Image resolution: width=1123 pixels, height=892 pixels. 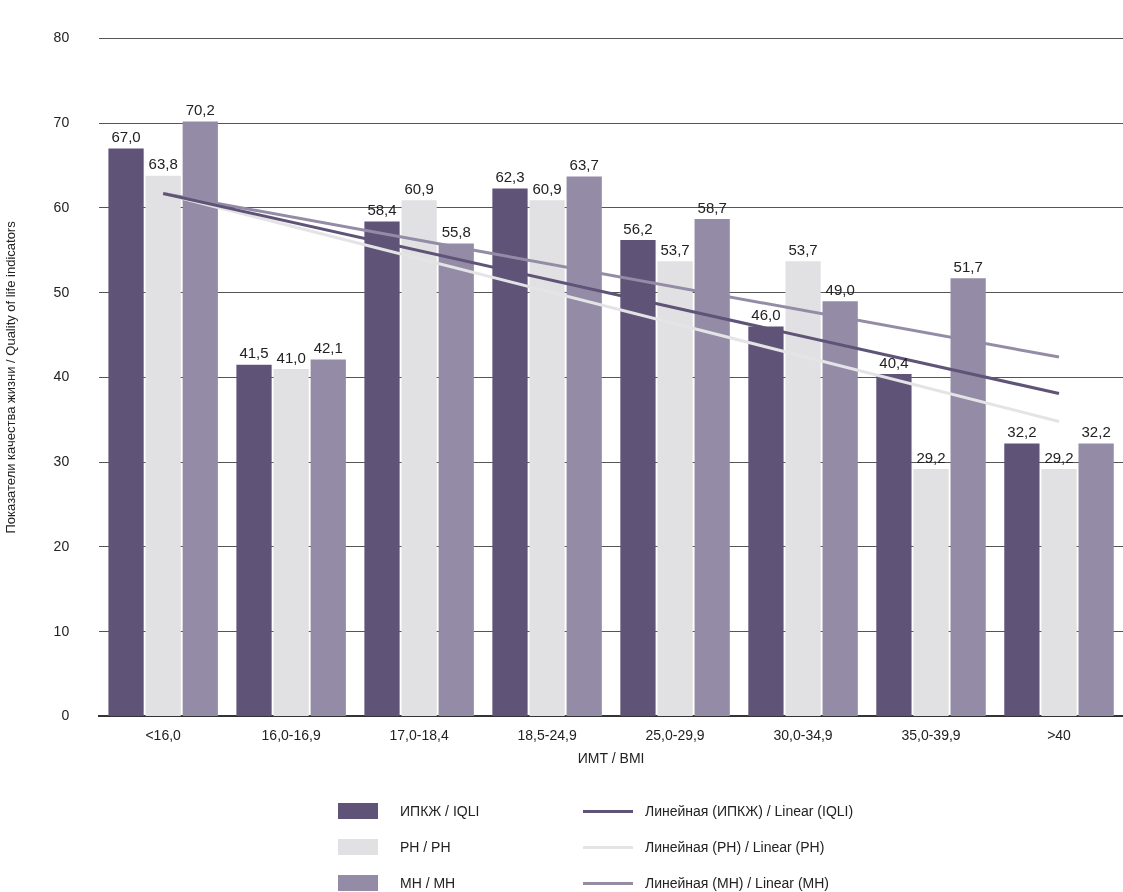 I want to click on legend-label: MH / MH, so click(x=428, y=883).